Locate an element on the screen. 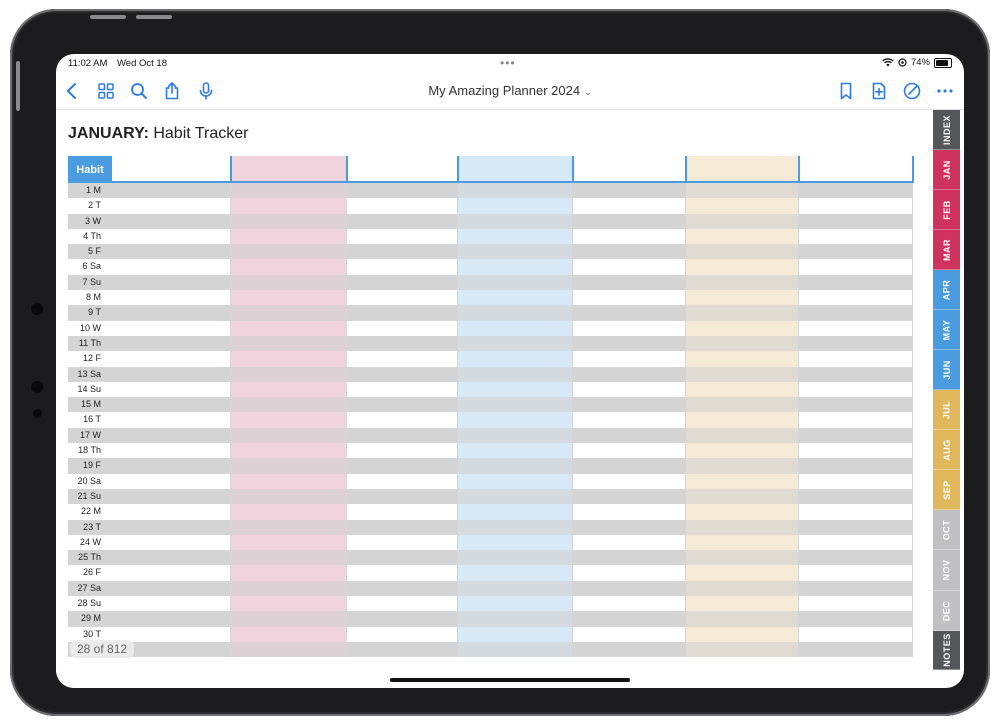  microphone-icon is located at coordinates (206, 91).